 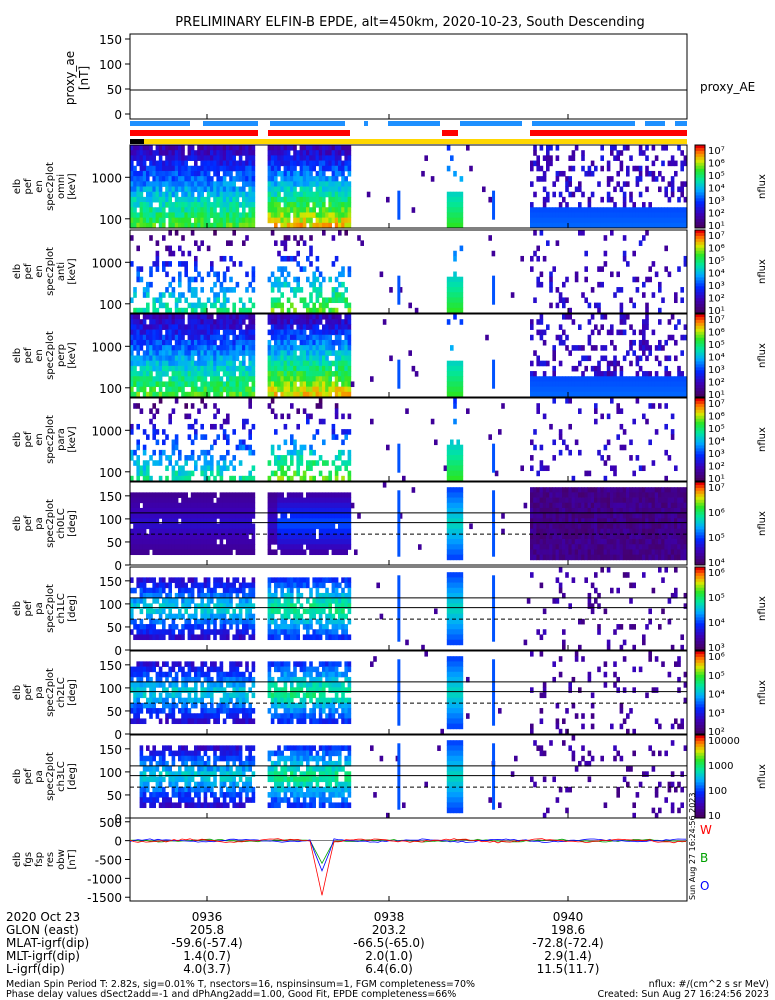 What do you see at coordinates (17, 608) in the screenshot?
I see `ylabel-line: elb` at bounding box center [17, 608].